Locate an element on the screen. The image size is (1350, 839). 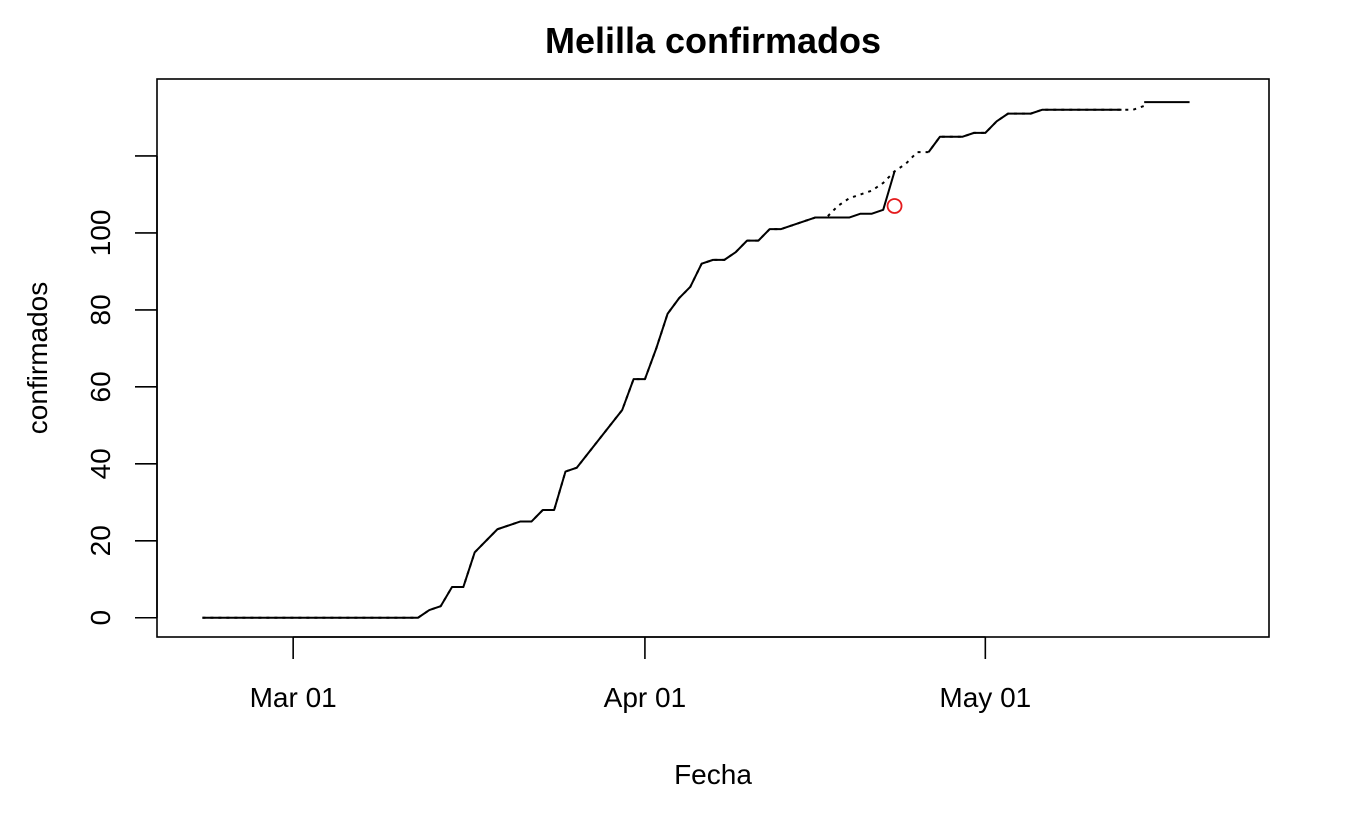
highlight-layer is located at coordinates (894, 206).